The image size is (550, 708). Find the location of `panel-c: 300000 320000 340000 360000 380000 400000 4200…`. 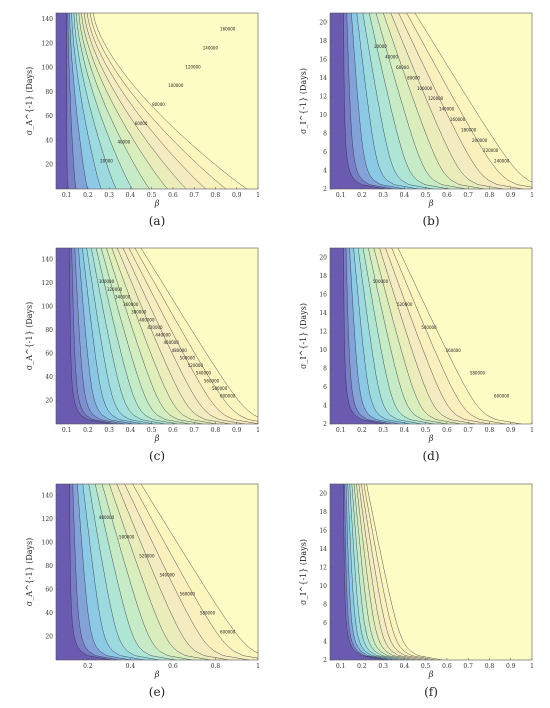

panel-c: 300000 320000 340000 360000 380000 400000 4200… is located at coordinates (142, 355).